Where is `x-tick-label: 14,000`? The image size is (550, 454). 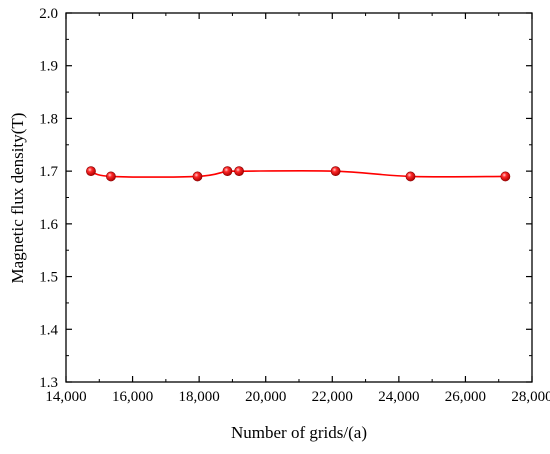
x-tick-label: 14,000 is located at coordinates (65, 397).